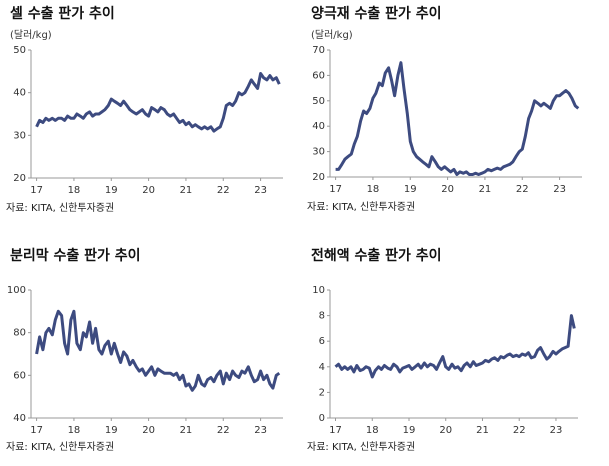  Describe the element at coordinates (322, 367) in the screenshot. I see `y-tick-label: 4` at that location.